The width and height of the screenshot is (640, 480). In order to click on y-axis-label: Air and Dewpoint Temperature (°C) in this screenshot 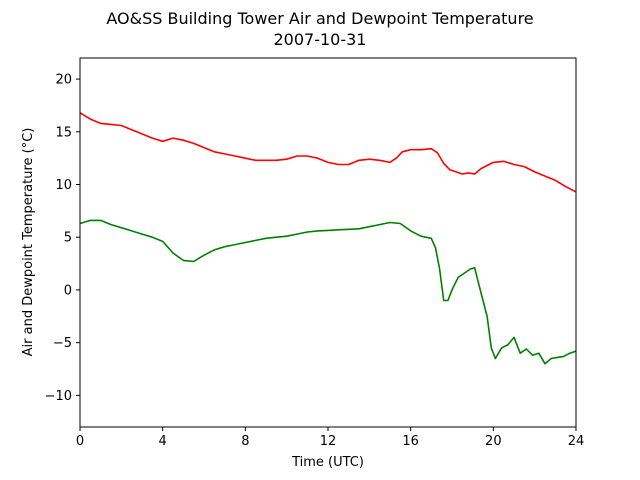, I will do `click(28, 242)`.